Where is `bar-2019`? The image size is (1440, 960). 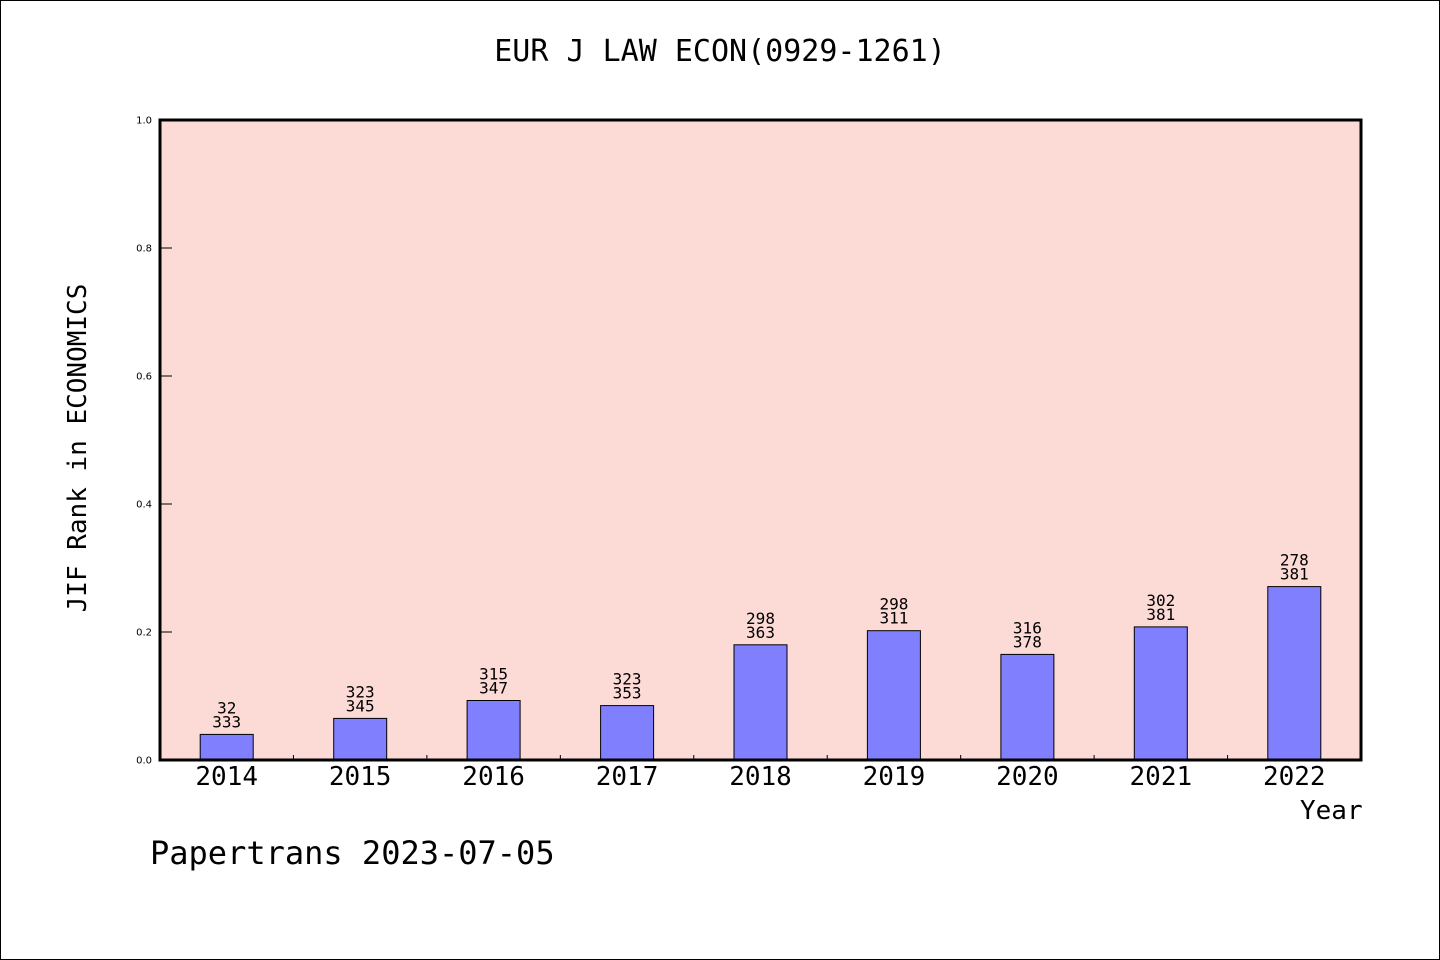
bar-2019 is located at coordinates (893, 695).